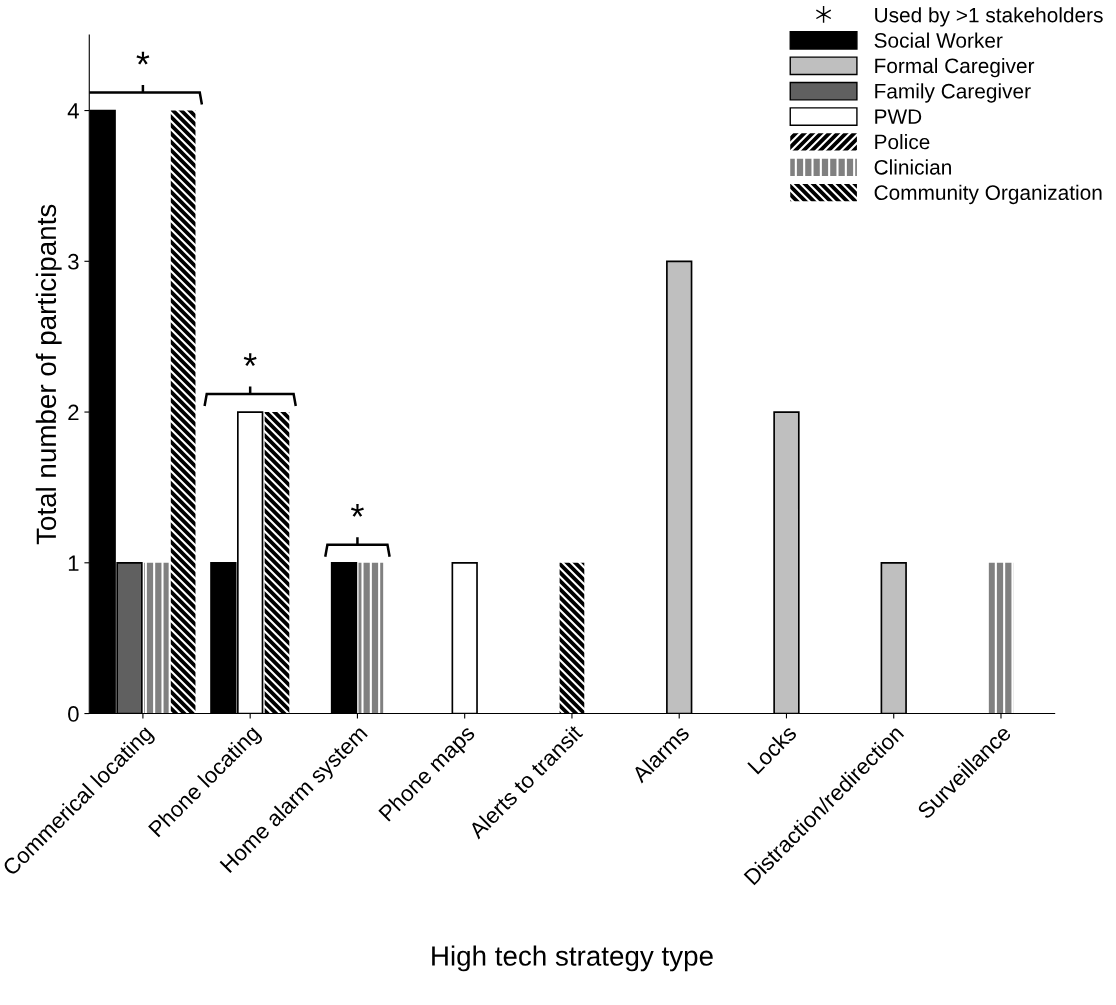 Image resolution: width=1116 pixels, height=1005 pixels. I want to click on legend-label: PWD, so click(898, 116).